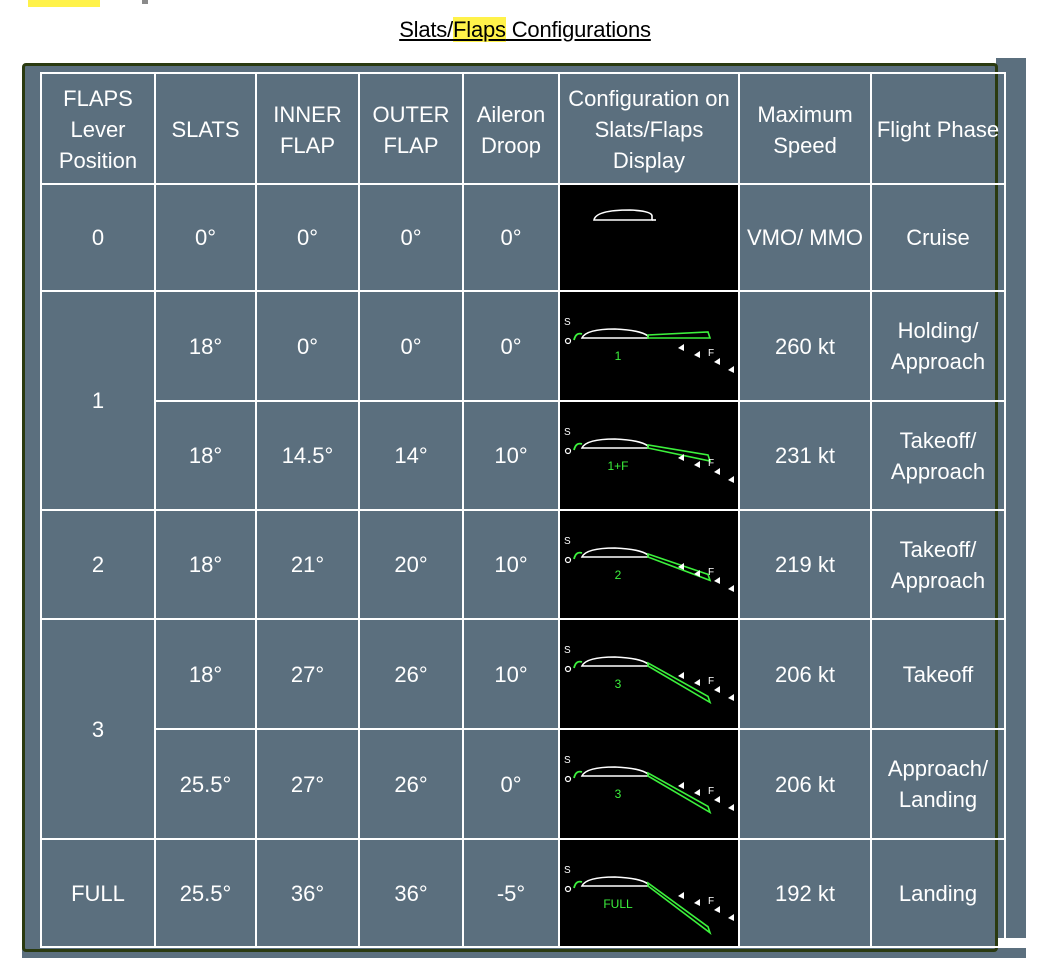  I want to click on cell-display-image, so click(649, 237).